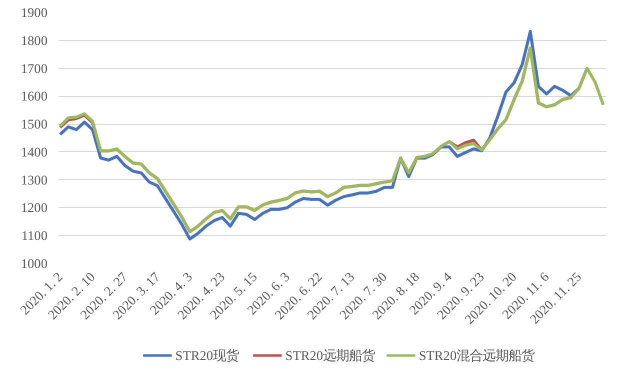 This screenshot has width=630, height=379. I want to click on y-tick-label: 1000, so click(34, 263).